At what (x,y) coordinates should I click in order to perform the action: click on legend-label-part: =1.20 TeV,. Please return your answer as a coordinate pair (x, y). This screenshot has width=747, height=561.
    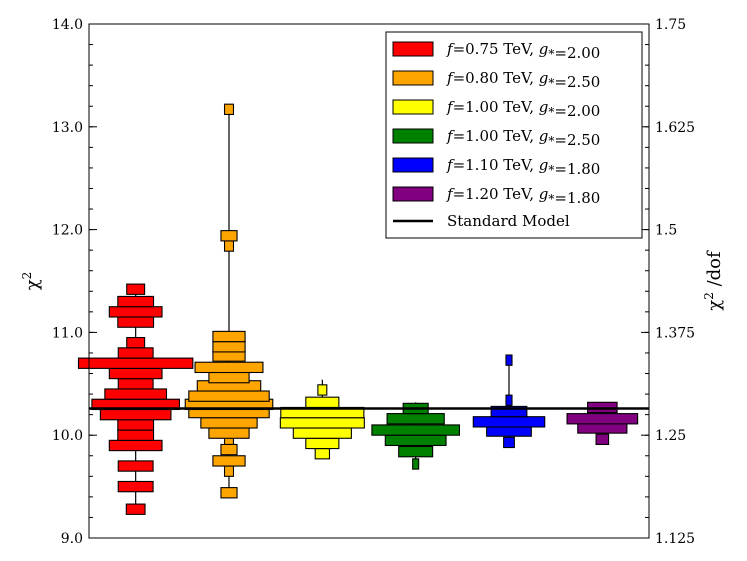
    Looking at the image, I should click on (496, 194).